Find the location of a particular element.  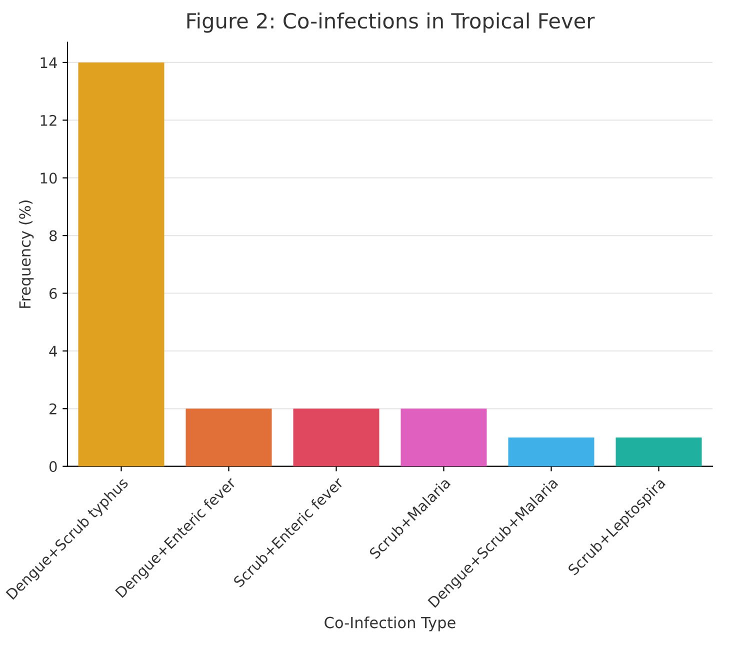

y-tick-label: 6 is located at coordinates (53, 293).